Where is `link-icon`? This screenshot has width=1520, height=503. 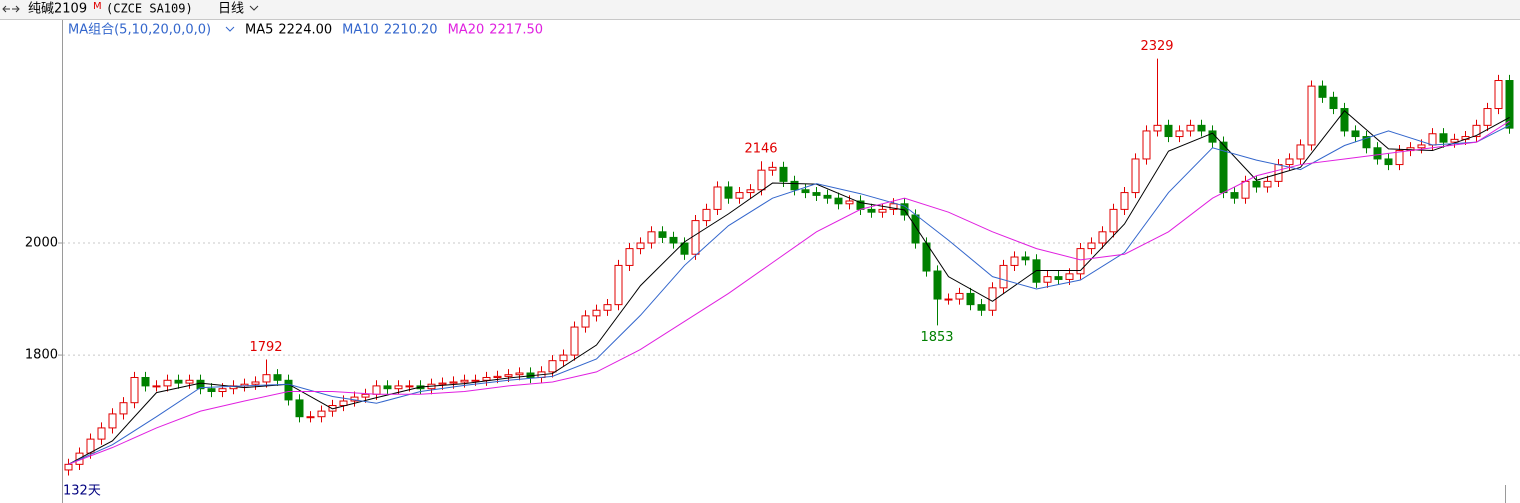 link-icon is located at coordinates (11, 9).